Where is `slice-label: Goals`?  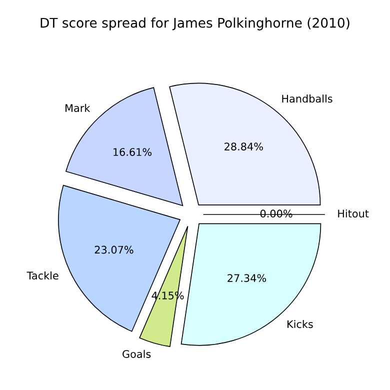
slice-label: Goals is located at coordinates (136, 354).